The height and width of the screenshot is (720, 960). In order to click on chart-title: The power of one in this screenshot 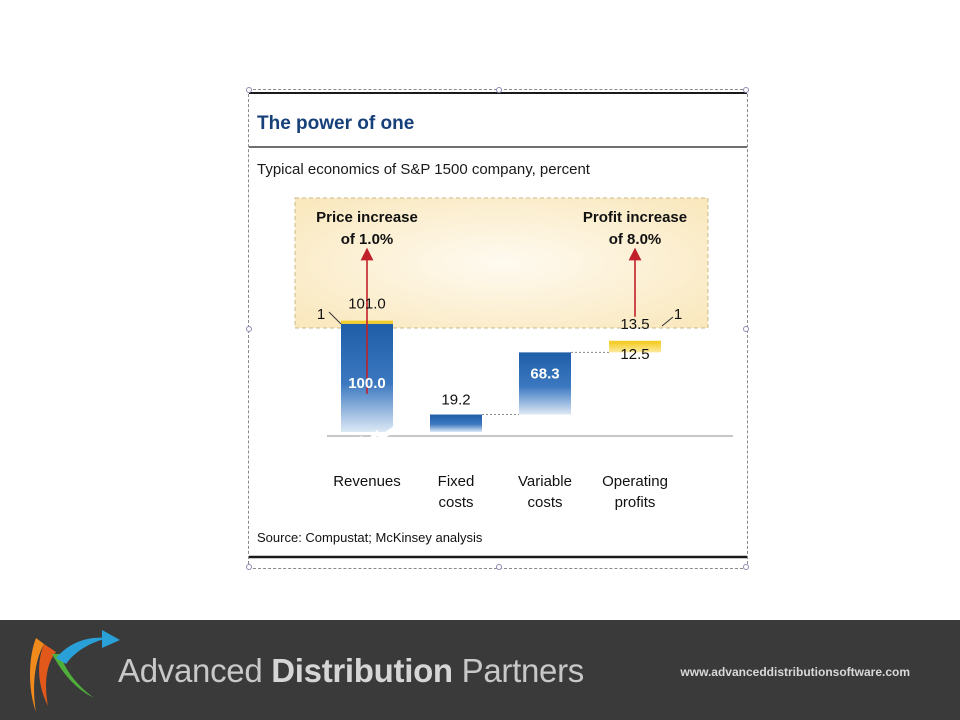, I will do `click(335, 123)`.